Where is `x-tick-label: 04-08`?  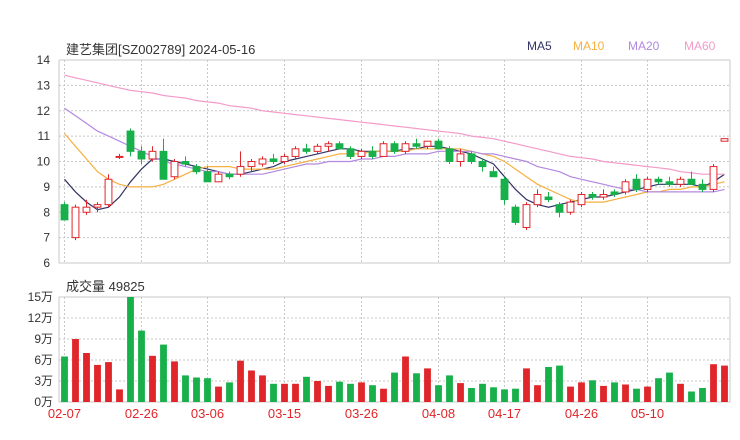
x-tick-label: 04-08 is located at coordinates (438, 413).